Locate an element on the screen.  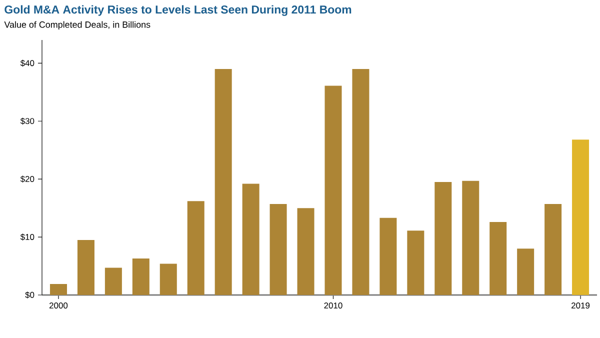
chart-subtitle: Value of Completed Deals, in Billions is located at coordinates (77, 25).